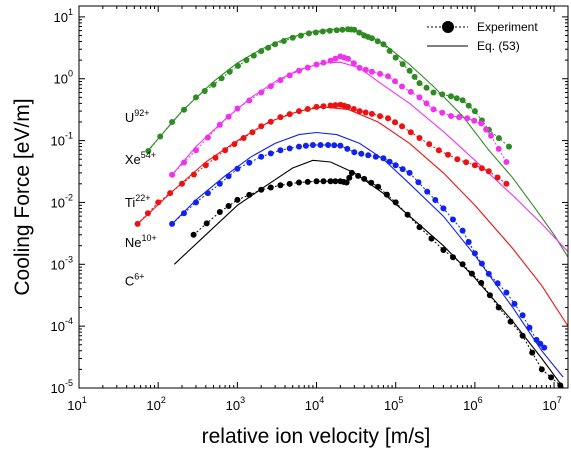 This screenshot has height=452, width=571. What do you see at coordinates (62, 325) in the screenshot?
I see `y-tick-label: 10⁻⁴` at bounding box center [62, 325].